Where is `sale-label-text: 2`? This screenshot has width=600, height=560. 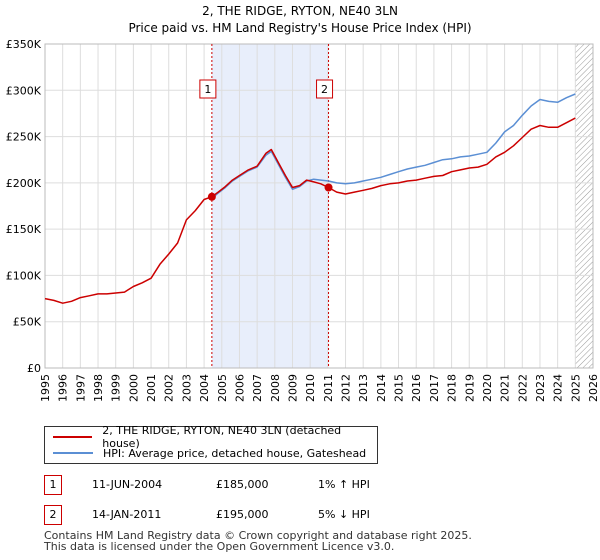 sale-label-text: 2 is located at coordinates (324, 89).